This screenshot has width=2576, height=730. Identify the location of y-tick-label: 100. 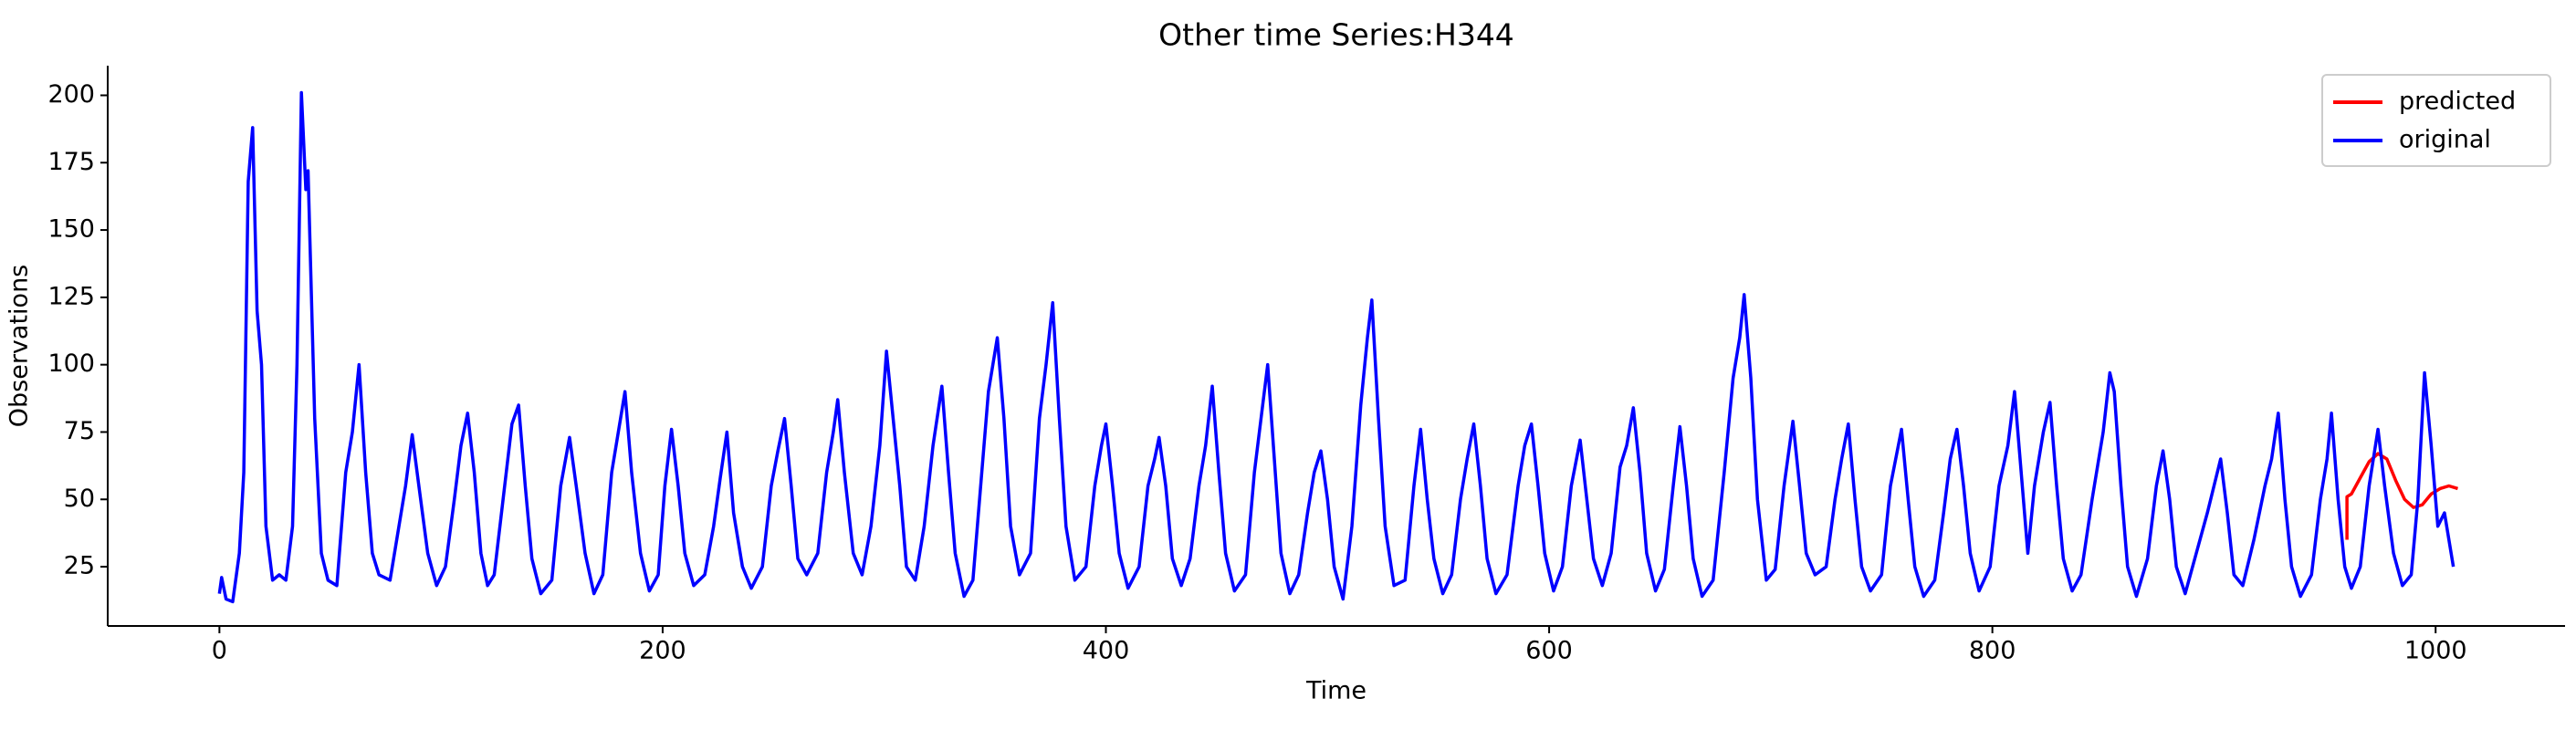
(71, 363).